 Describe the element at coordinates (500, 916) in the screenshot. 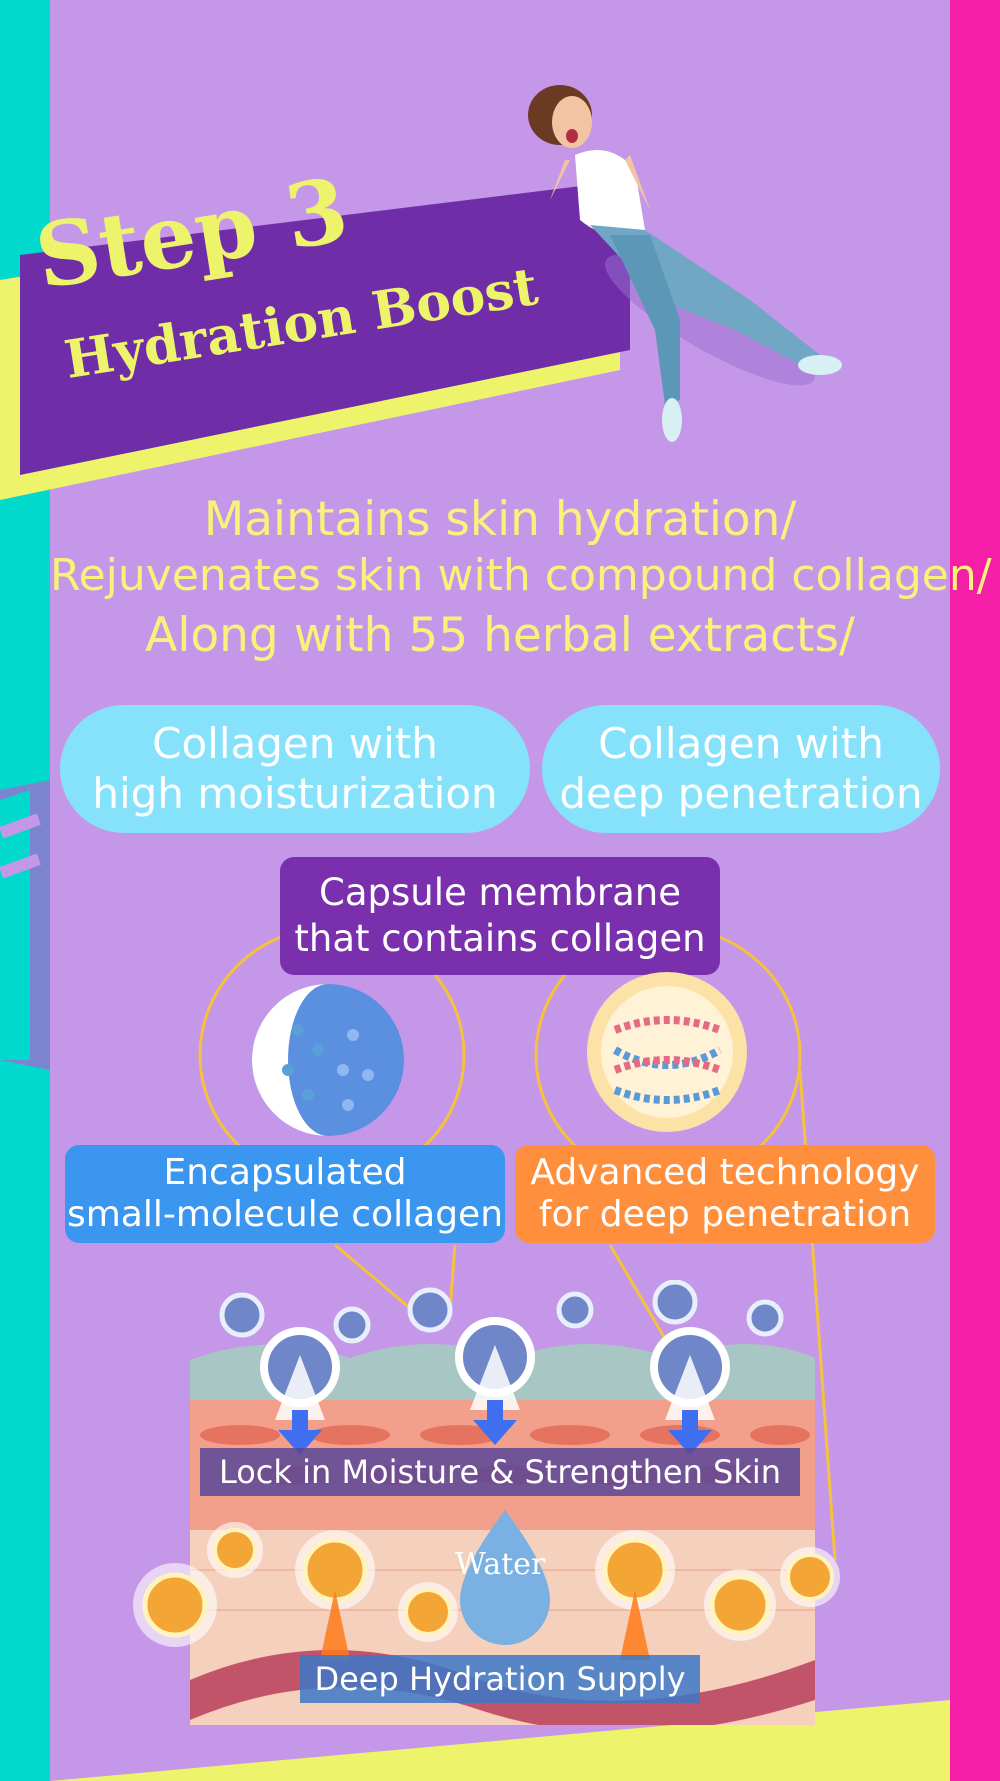

I see `capsule-membrane-label: Capsule membrane that contains collagen` at that location.